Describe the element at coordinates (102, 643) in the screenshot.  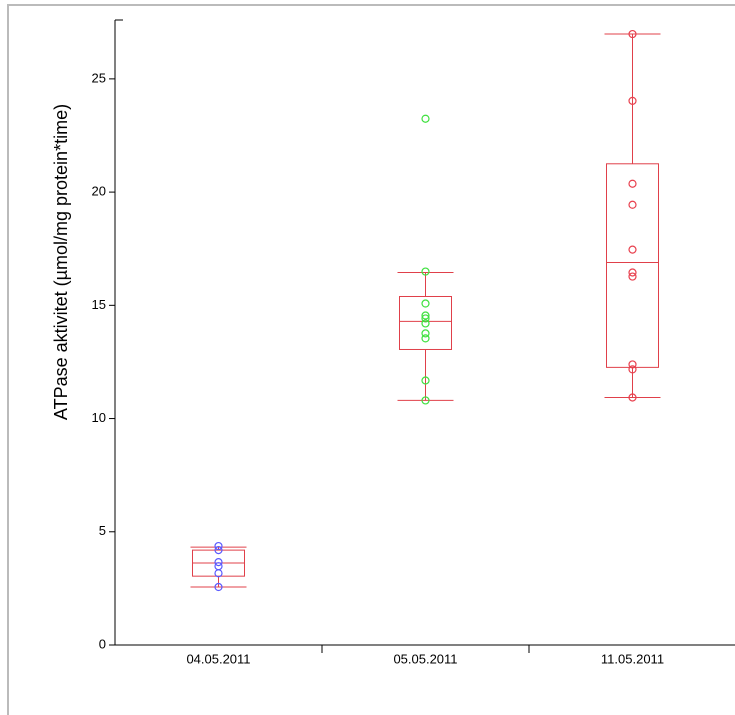
I see `y-tick-label: 0` at that location.